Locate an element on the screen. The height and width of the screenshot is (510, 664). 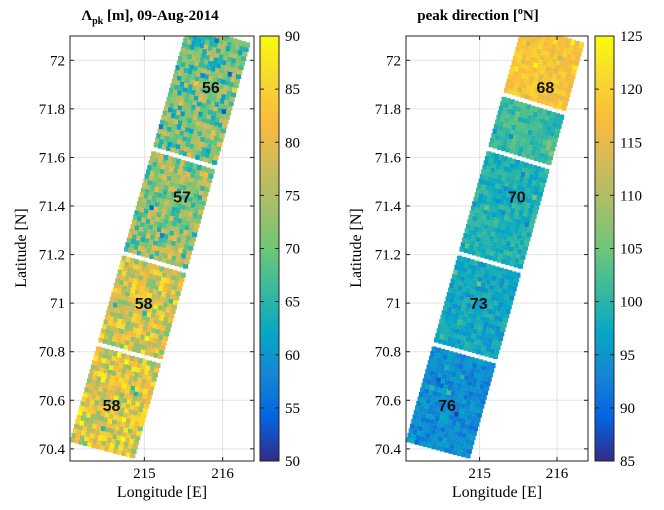
y-tick-label: 70.6 is located at coordinates (52, 401).